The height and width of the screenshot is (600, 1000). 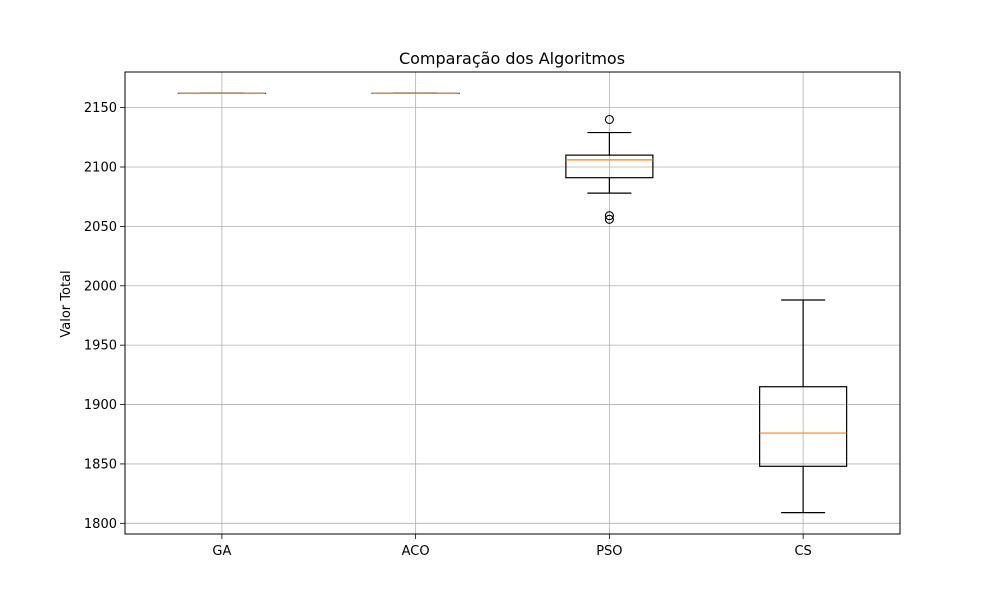 What do you see at coordinates (512, 58) in the screenshot?
I see `chart-title: Comparação dos Algoritmos` at bounding box center [512, 58].